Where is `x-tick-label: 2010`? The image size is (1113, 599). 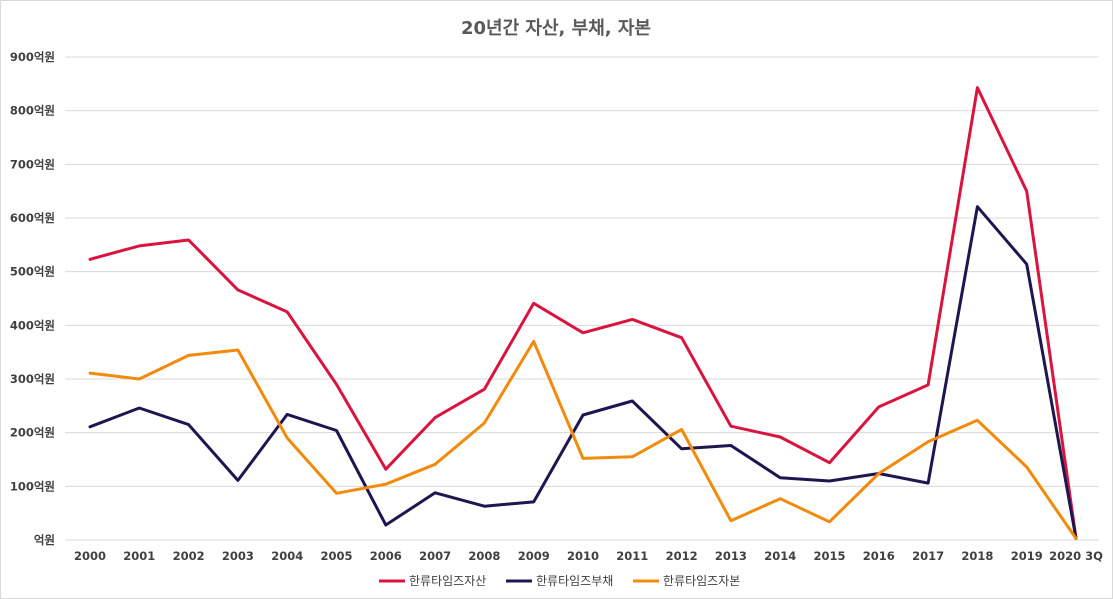
x-tick-label: 2010 is located at coordinates (583, 556).